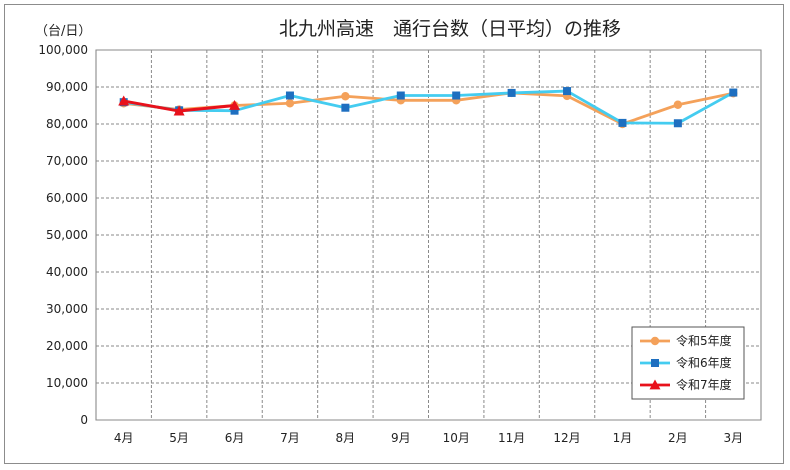 The height and width of the screenshot is (470, 790). Describe the element at coordinates (623, 438) in the screenshot. I see `x-tick-label: 1月` at that location.